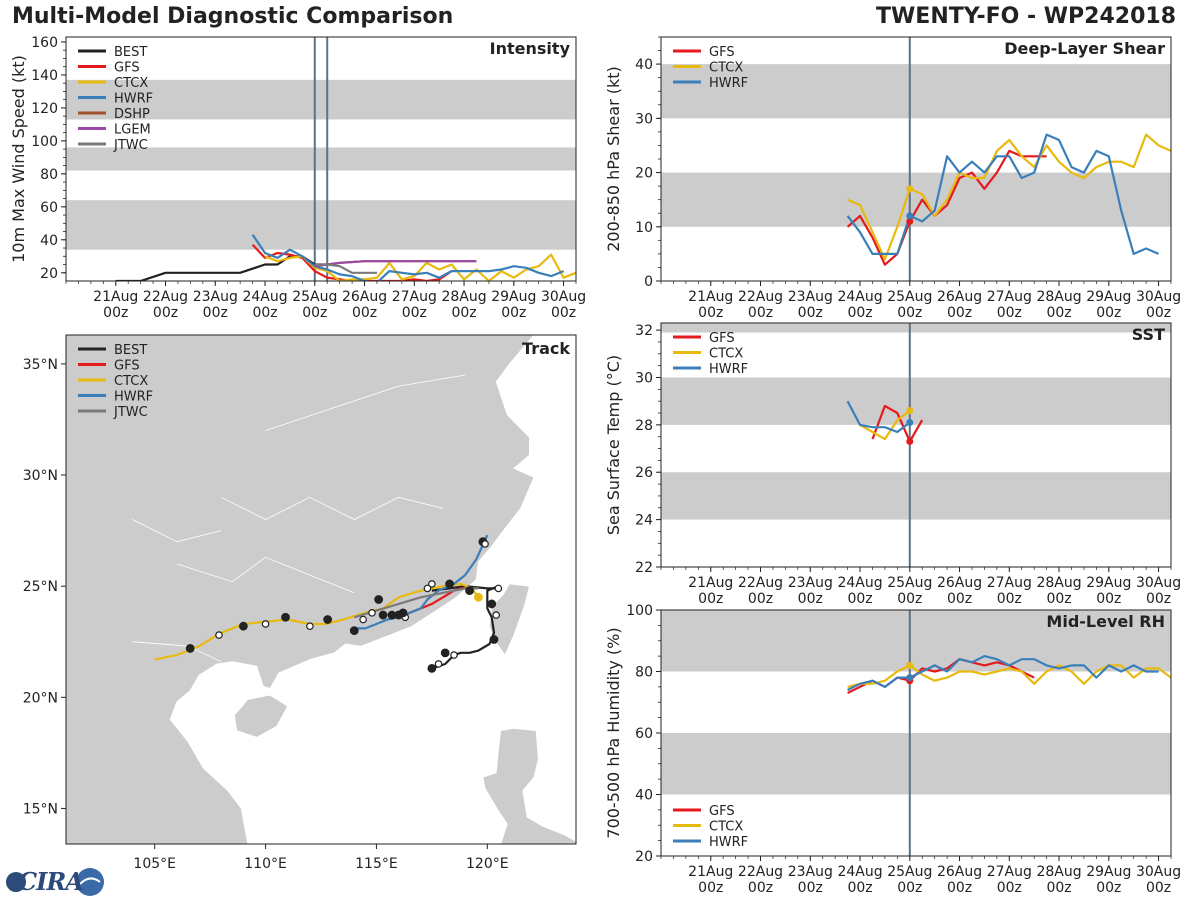 The width and height of the screenshot is (1200, 900). What do you see at coordinates (644, 673) in the screenshot?
I see `y-tick-label: 80` at bounding box center [644, 673].